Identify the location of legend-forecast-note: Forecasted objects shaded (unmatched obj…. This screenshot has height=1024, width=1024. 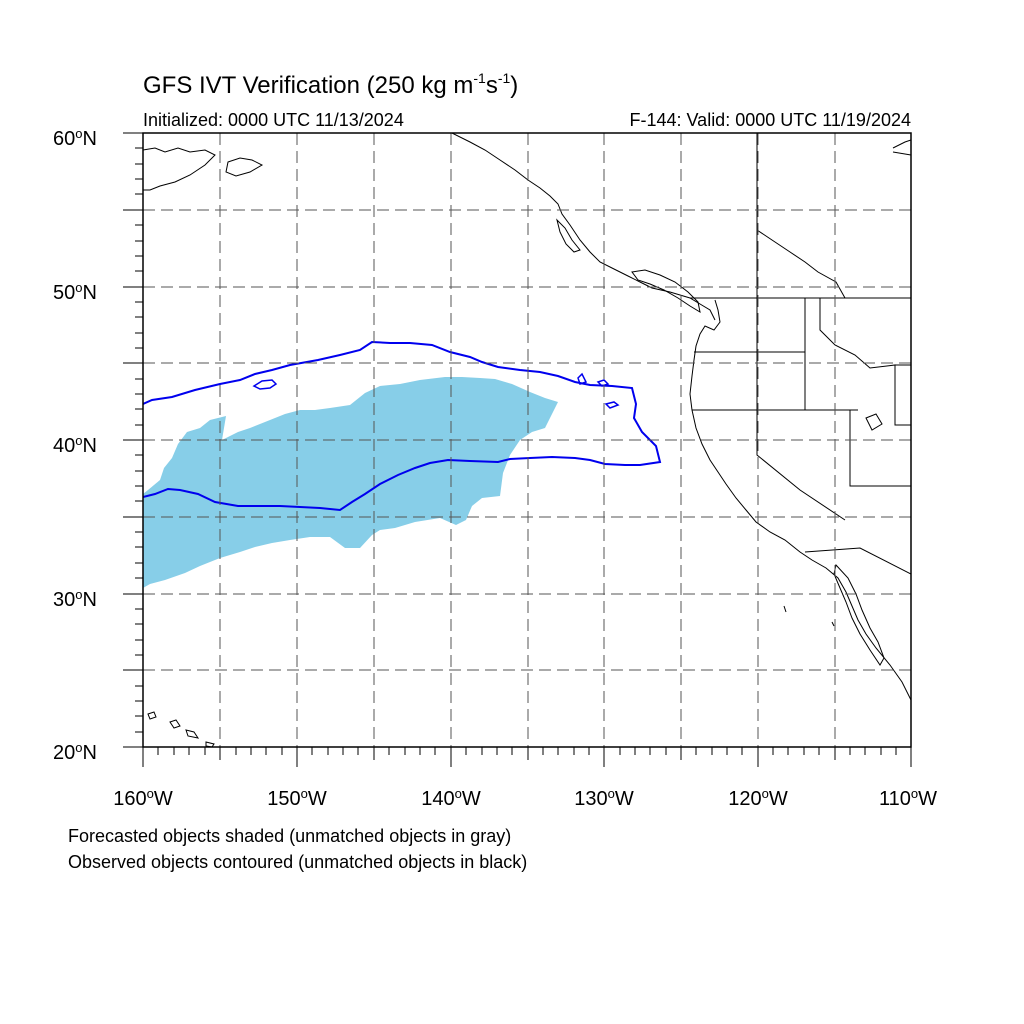
(290, 836).